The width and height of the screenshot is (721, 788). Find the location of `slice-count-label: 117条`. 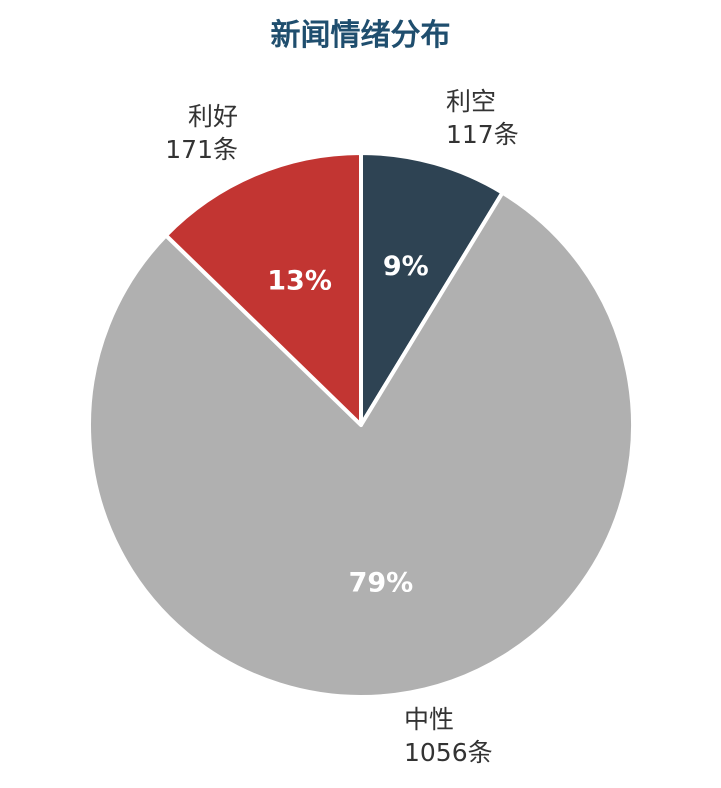

slice-count-label: 117条 is located at coordinates (482, 134).